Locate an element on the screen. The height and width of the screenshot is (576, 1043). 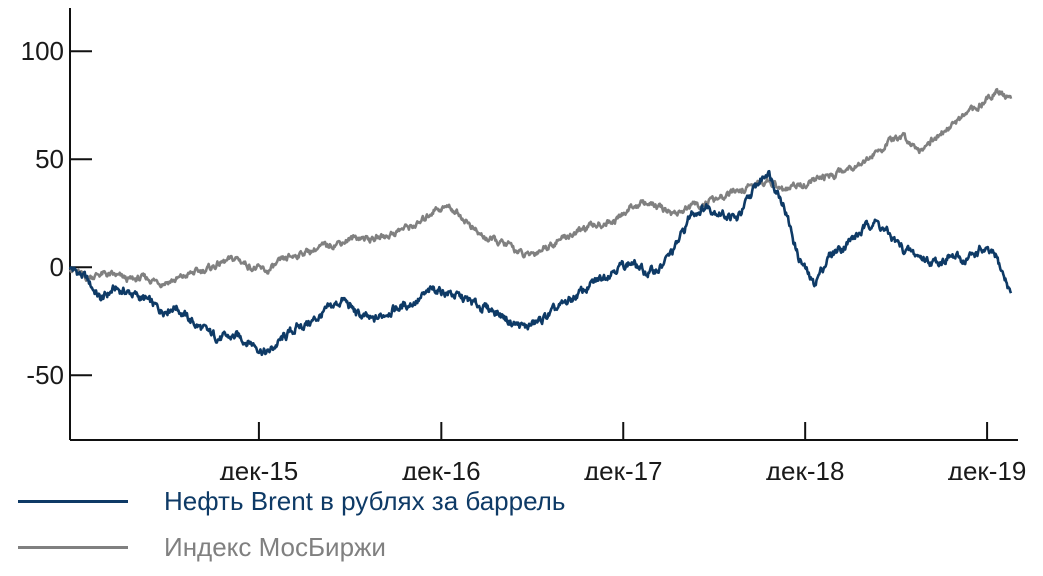
y-tick-label: 0 is located at coordinates (57, 267).